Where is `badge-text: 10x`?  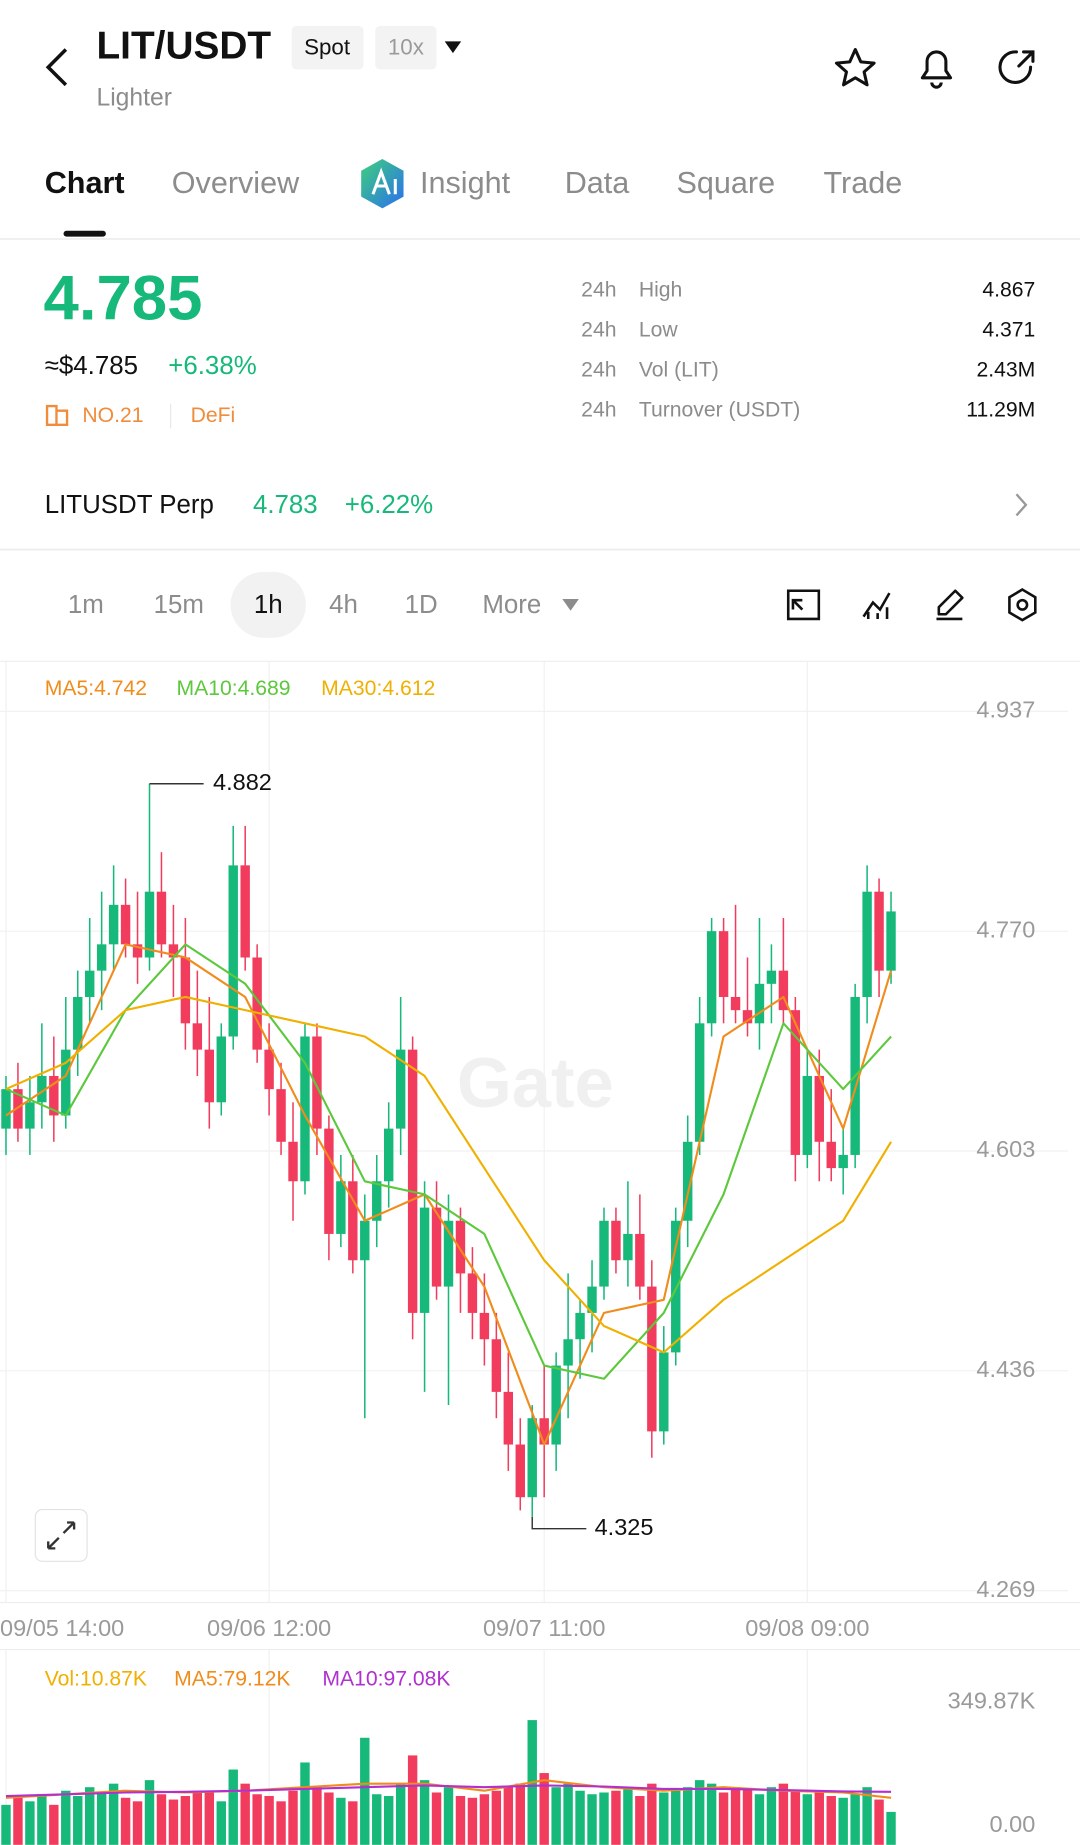
badge-text: 10x is located at coordinates (406, 46).